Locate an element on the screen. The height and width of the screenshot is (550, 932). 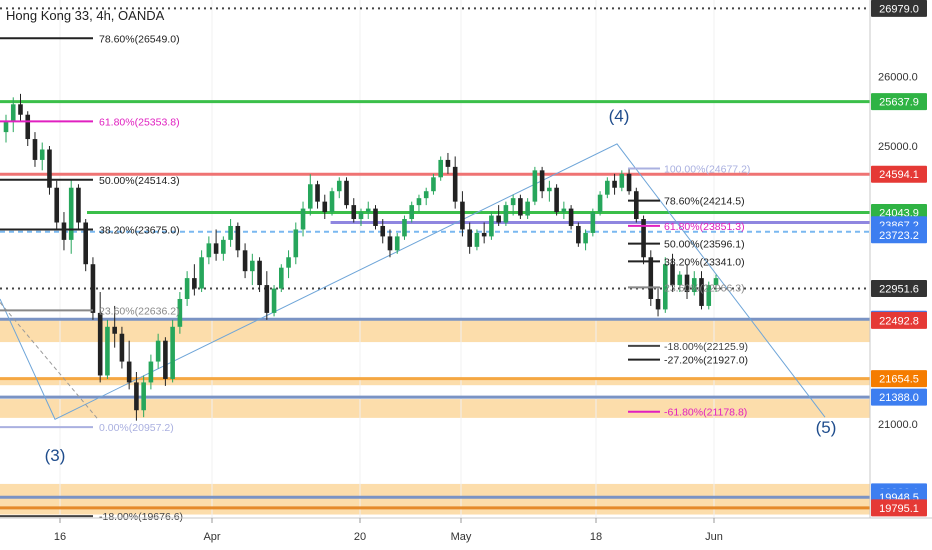
time-axis: 16 Apr 20 May 18 Jun is located at coordinates (388, 530).